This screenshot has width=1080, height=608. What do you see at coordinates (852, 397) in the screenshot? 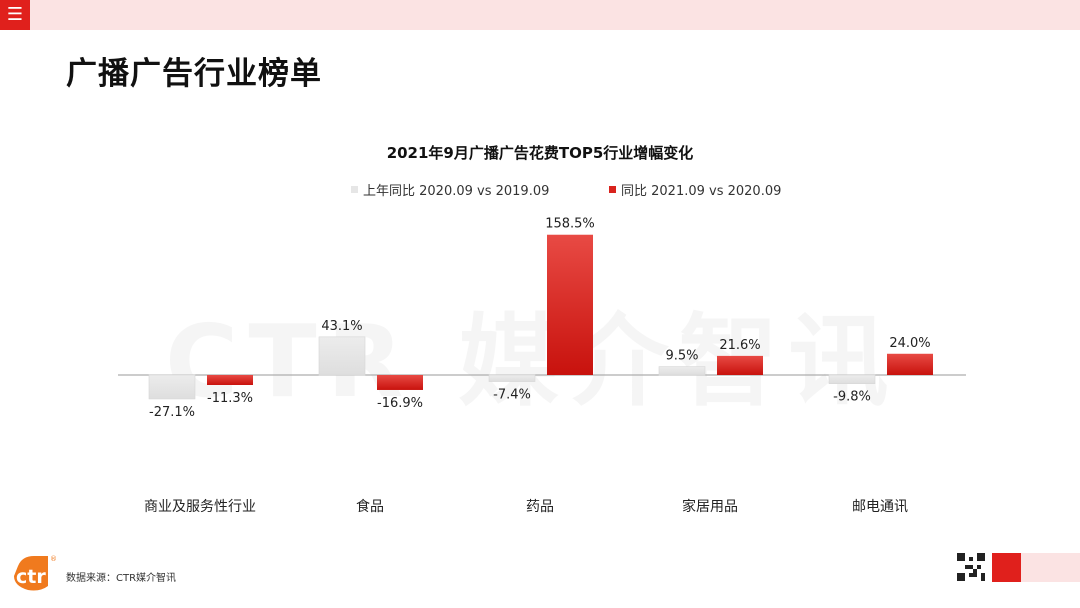
I see `data-label-prev-5: -9.8%` at bounding box center [852, 397].